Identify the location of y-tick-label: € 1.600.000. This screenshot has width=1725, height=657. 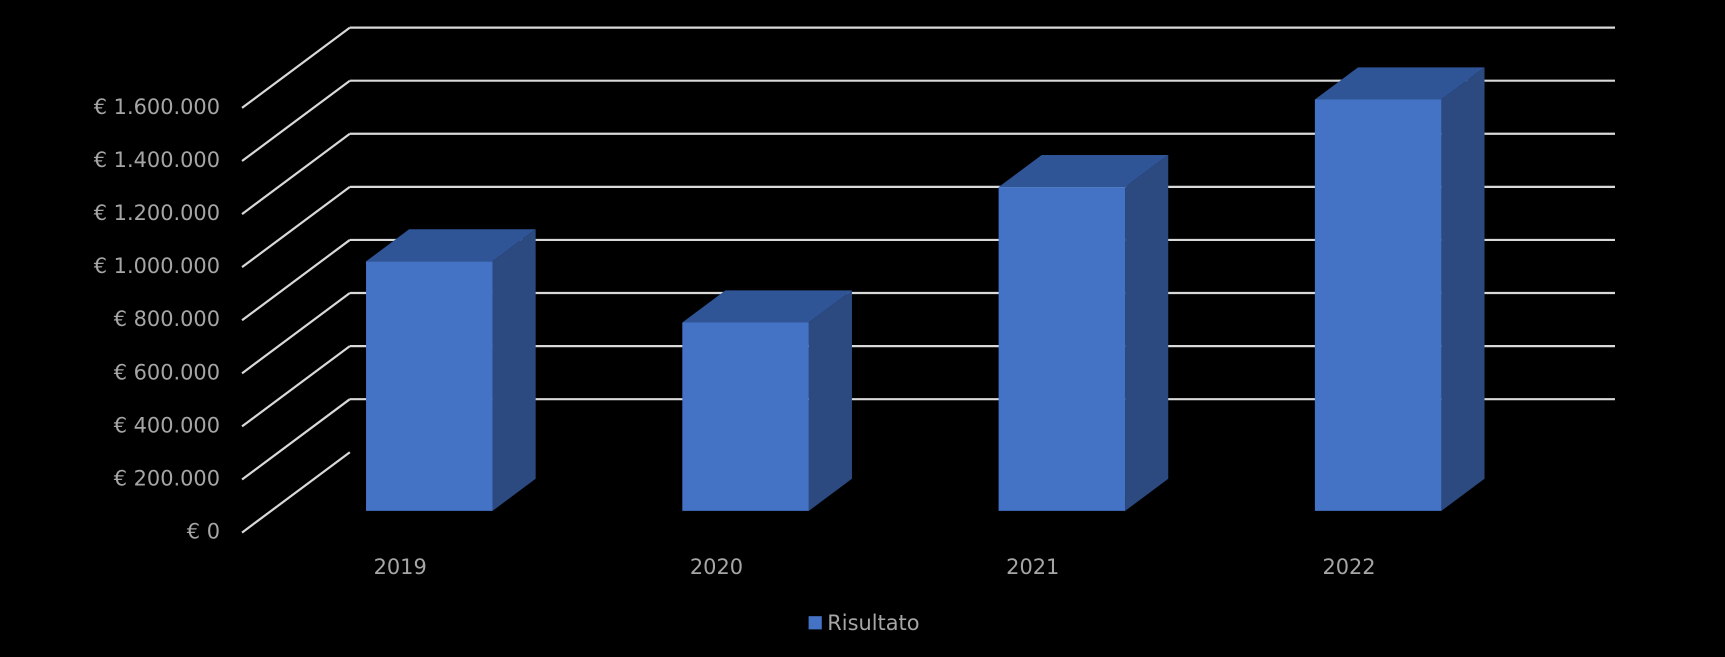
(157, 107).